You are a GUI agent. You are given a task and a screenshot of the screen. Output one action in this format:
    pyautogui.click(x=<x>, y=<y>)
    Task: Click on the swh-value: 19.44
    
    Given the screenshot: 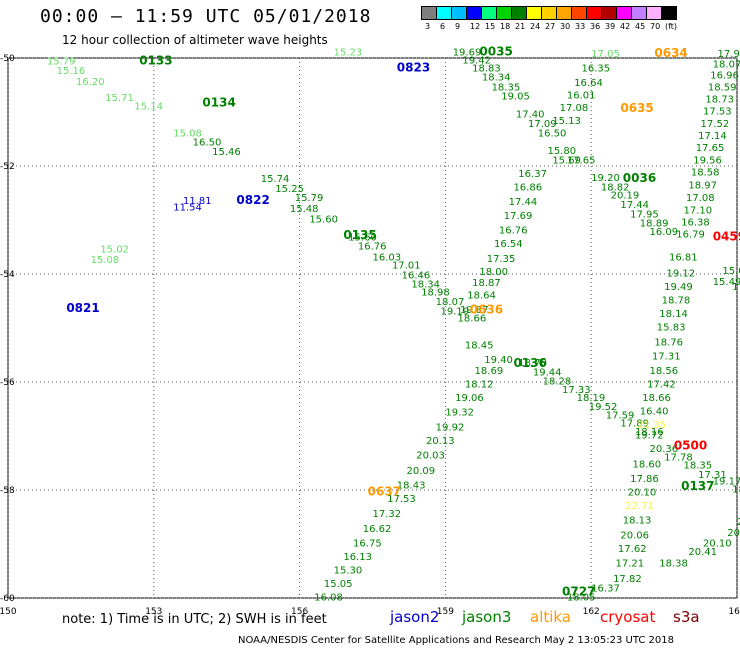 What is the action you would take?
    pyautogui.click(x=547, y=373)
    